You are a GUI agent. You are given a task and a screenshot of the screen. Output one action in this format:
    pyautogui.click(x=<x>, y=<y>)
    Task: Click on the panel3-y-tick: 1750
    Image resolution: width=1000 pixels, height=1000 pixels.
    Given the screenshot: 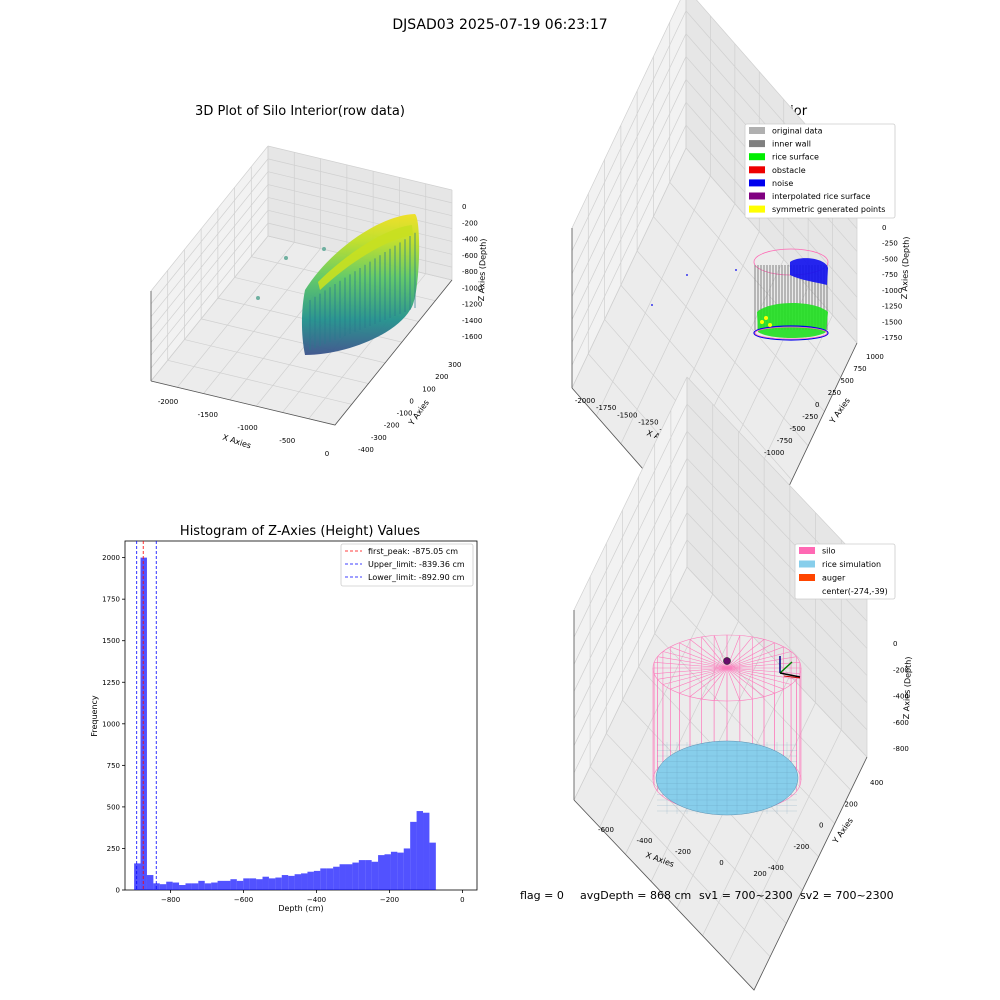 What is the action you would take?
    pyautogui.click(x=111, y=600)
    